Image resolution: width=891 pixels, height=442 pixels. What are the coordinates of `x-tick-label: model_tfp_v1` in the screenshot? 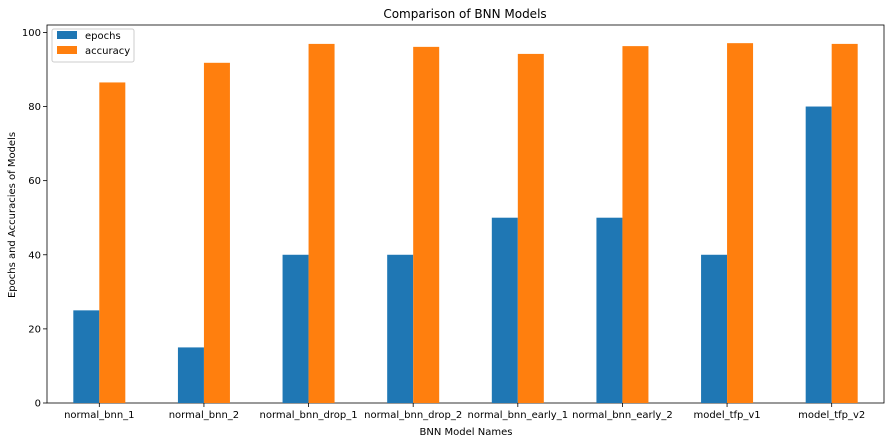 It's located at (726, 415).